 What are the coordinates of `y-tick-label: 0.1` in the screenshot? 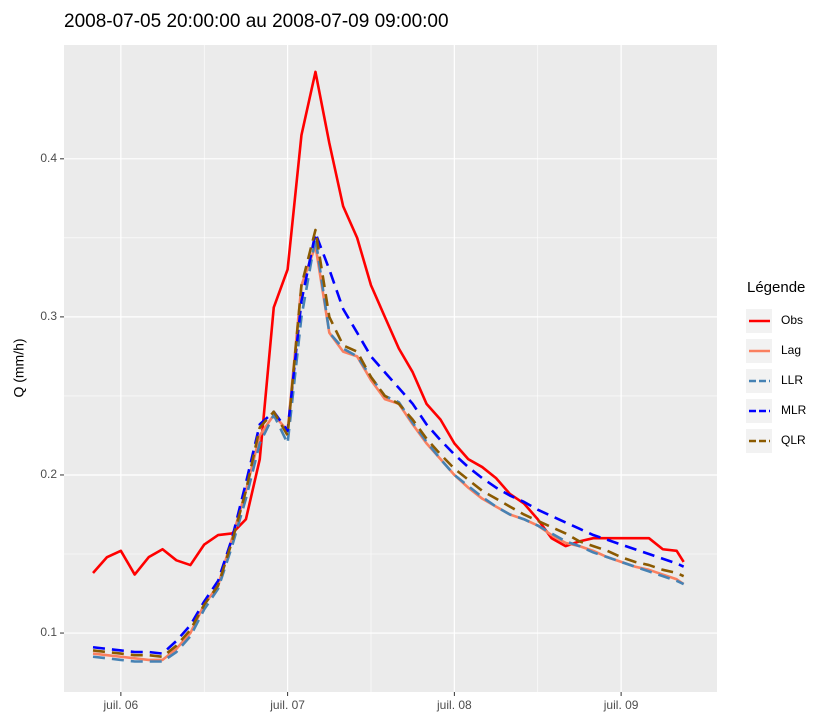 It's located at (48, 632).